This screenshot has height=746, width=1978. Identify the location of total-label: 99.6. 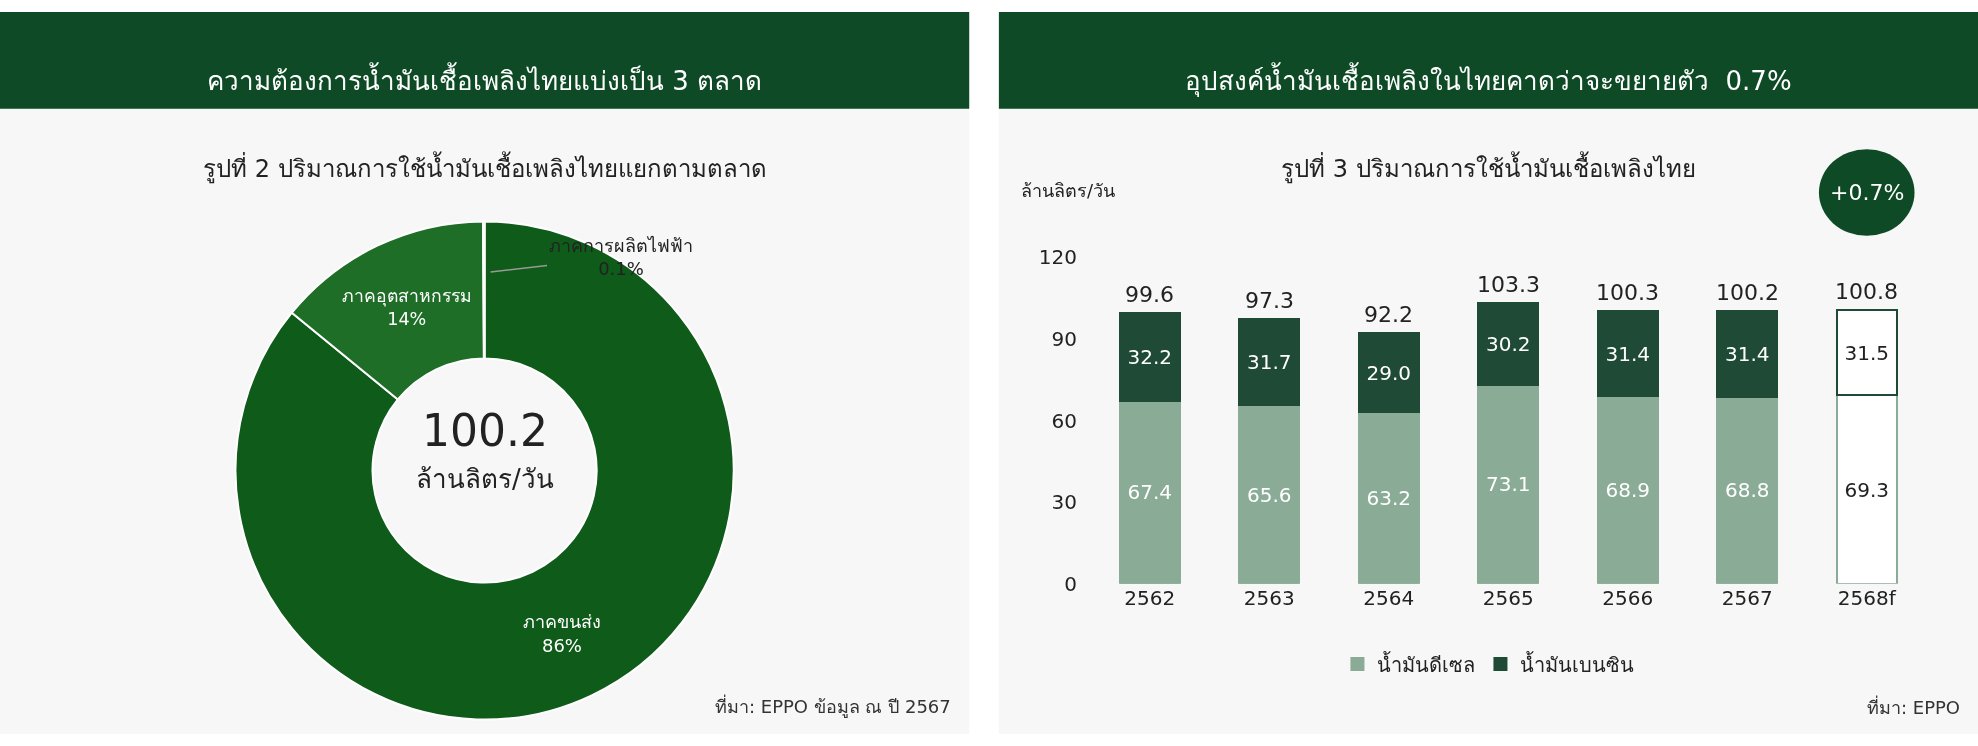
(1149, 294).